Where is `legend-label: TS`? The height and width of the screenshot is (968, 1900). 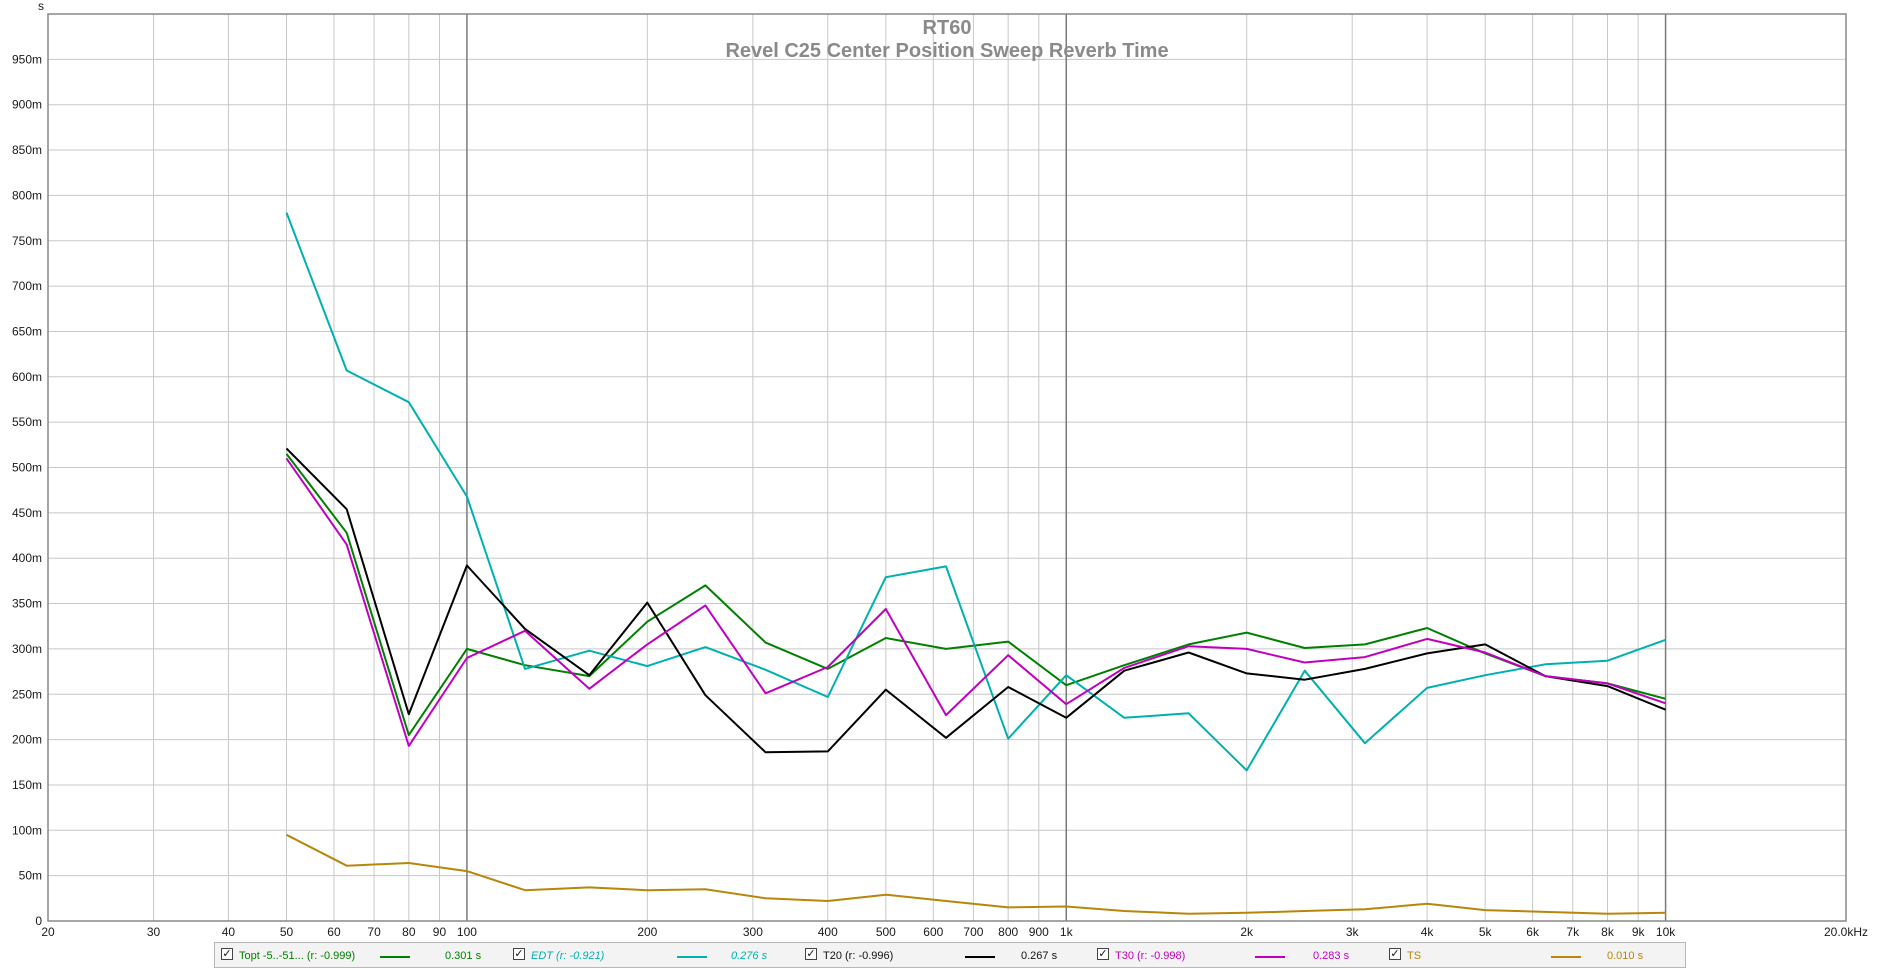
legend-label: TS is located at coordinates (1414, 956).